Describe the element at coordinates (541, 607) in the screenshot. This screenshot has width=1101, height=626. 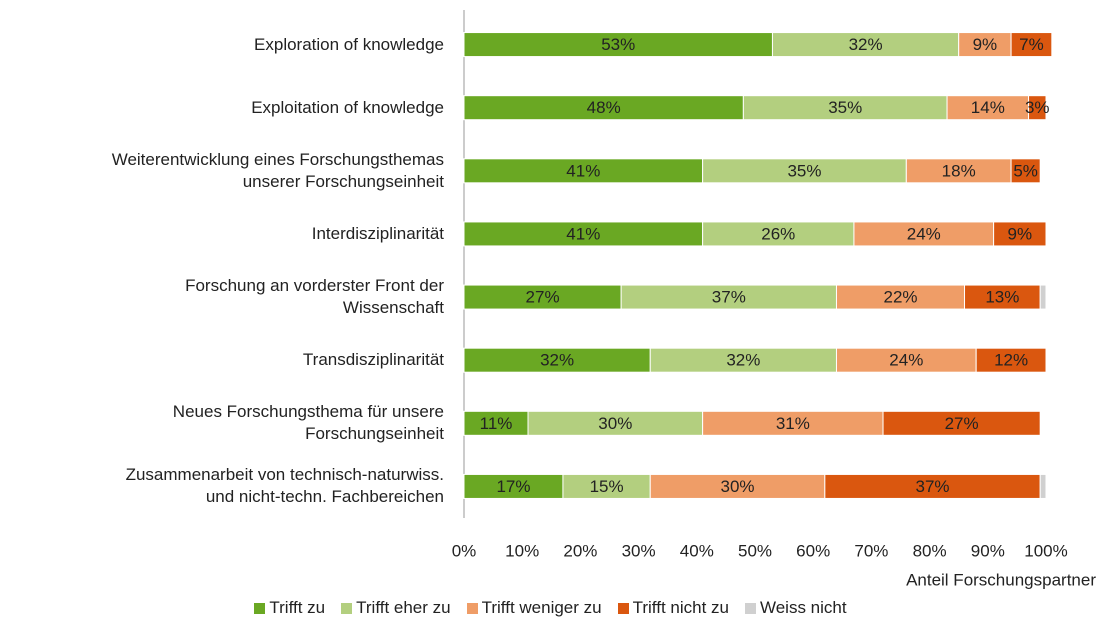
I see `legend-label: Trifft weniger zu` at that location.